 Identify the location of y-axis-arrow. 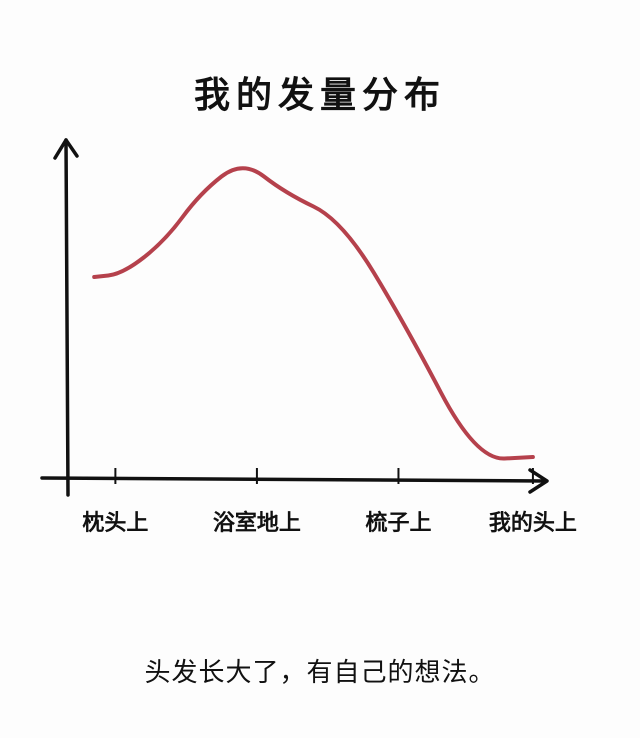
(66, 149).